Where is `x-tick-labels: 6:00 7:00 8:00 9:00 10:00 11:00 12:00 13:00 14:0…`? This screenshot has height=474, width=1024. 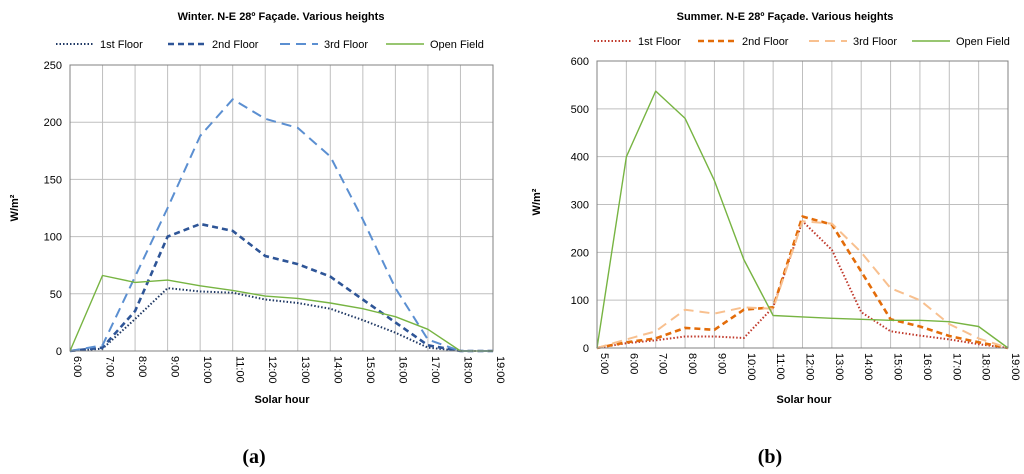
x-tick-labels: 6:00 7:00 8:00 9:00 10:00 11:00 12:00 13:00 14:0… is located at coordinates (288, 370).